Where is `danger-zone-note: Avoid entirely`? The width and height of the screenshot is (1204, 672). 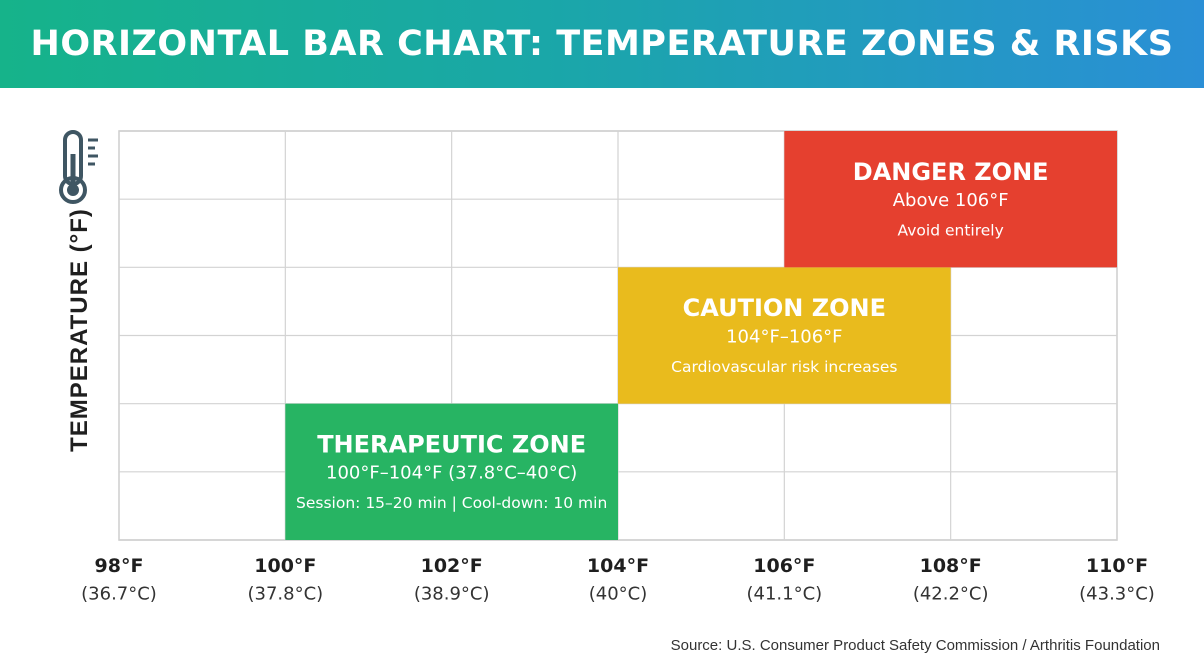
danger-zone-note: Avoid entirely is located at coordinates (951, 231).